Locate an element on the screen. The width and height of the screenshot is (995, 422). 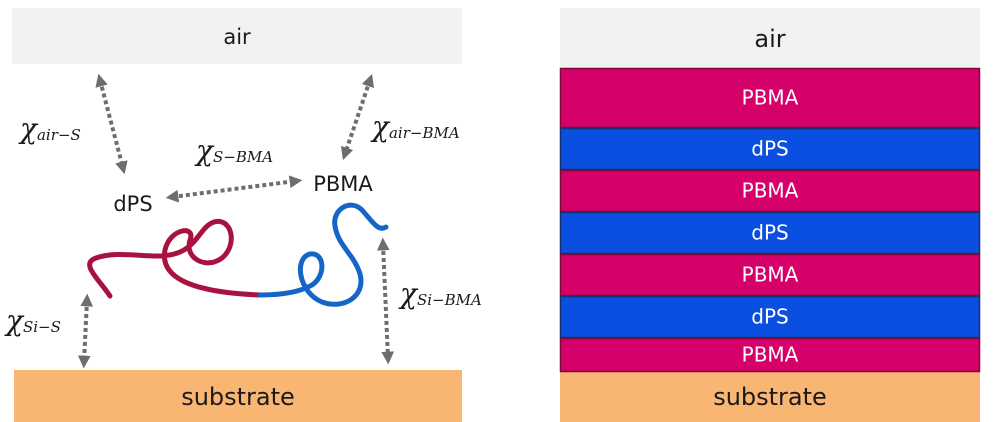
pbma-label: PBMA is located at coordinates (343, 184).